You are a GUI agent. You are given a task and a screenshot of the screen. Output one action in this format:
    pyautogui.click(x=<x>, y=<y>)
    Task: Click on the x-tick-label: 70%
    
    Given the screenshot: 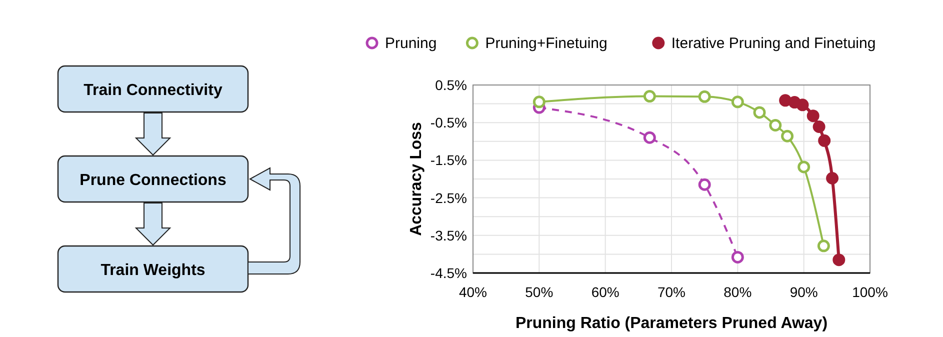 What is the action you would take?
    pyautogui.click(x=671, y=292)
    